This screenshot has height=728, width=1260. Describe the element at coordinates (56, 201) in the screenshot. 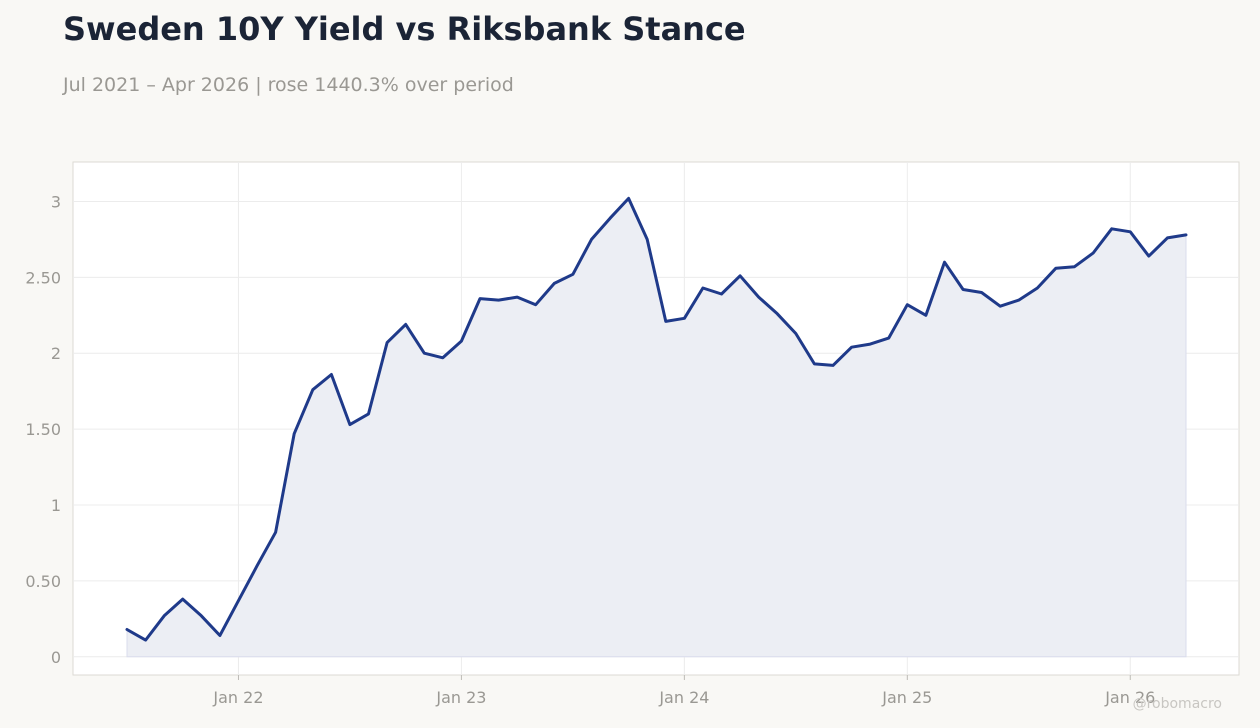

I see `y-tick-label: 3` at that location.